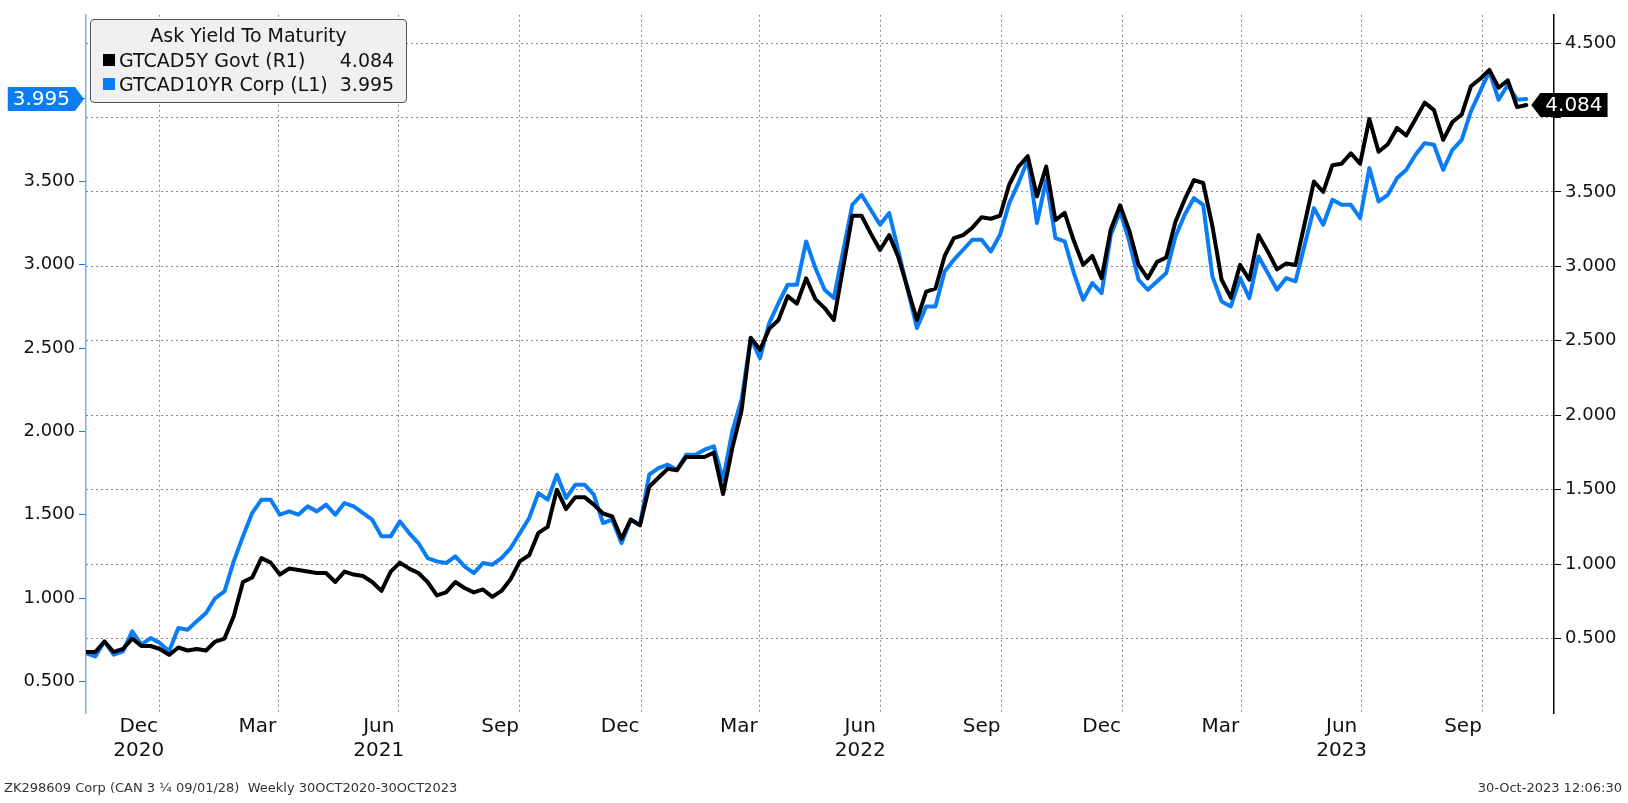 The height and width of the screenshot is (803, 1628). Describe the element at coordinates (1591, 265) in the screenshot. I see `y2-tick-label: 3.000` at that location.